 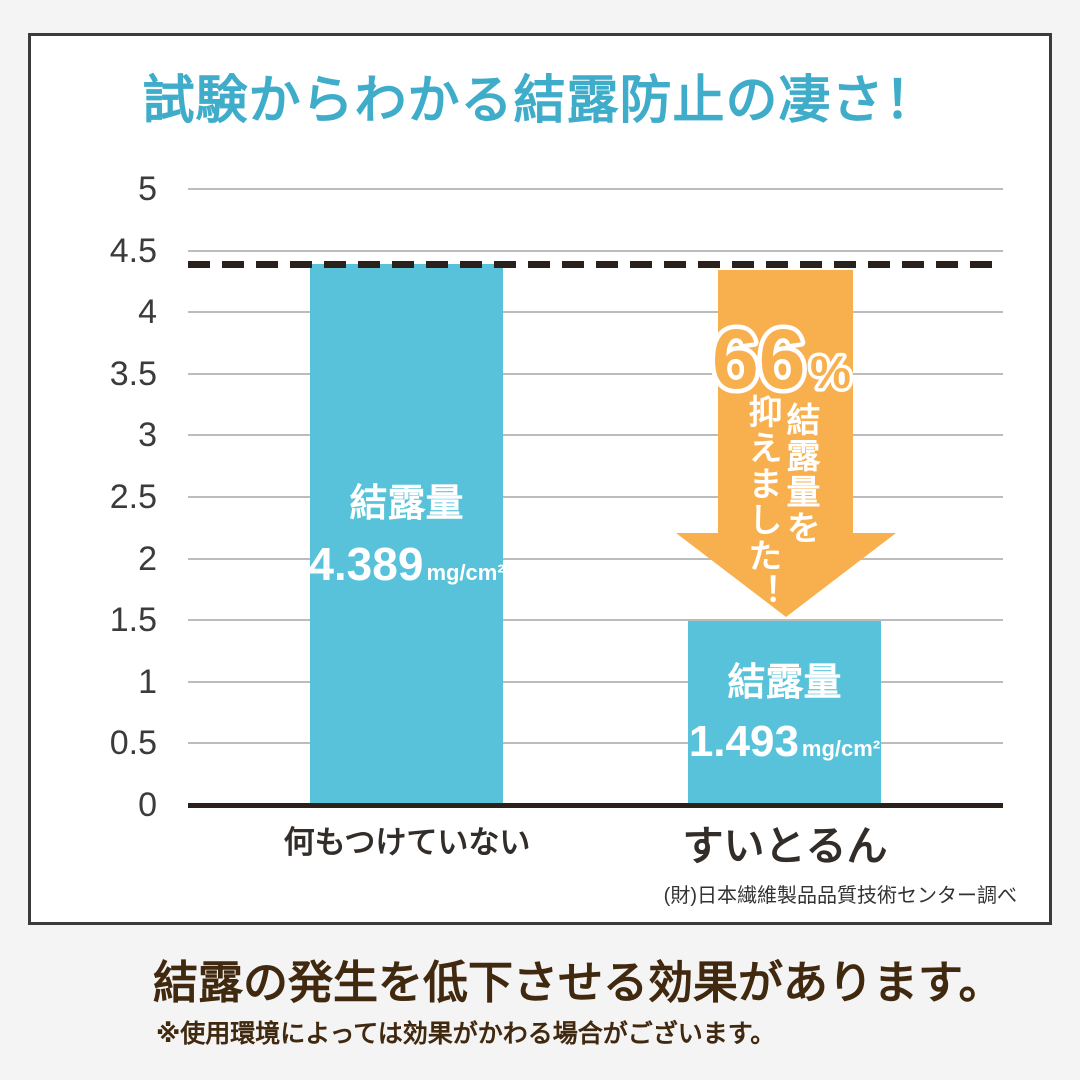 I want to click on bar-1: 結露量 1.493 mg/cm², so click(x=784, y=713).